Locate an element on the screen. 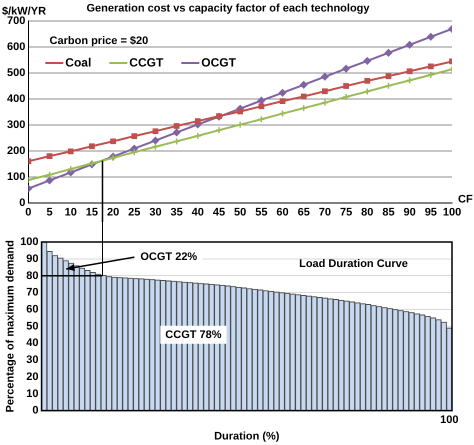 This screenshot has height=445, width=474. x-tick-label: 85 is located at coordinates (388, 212).